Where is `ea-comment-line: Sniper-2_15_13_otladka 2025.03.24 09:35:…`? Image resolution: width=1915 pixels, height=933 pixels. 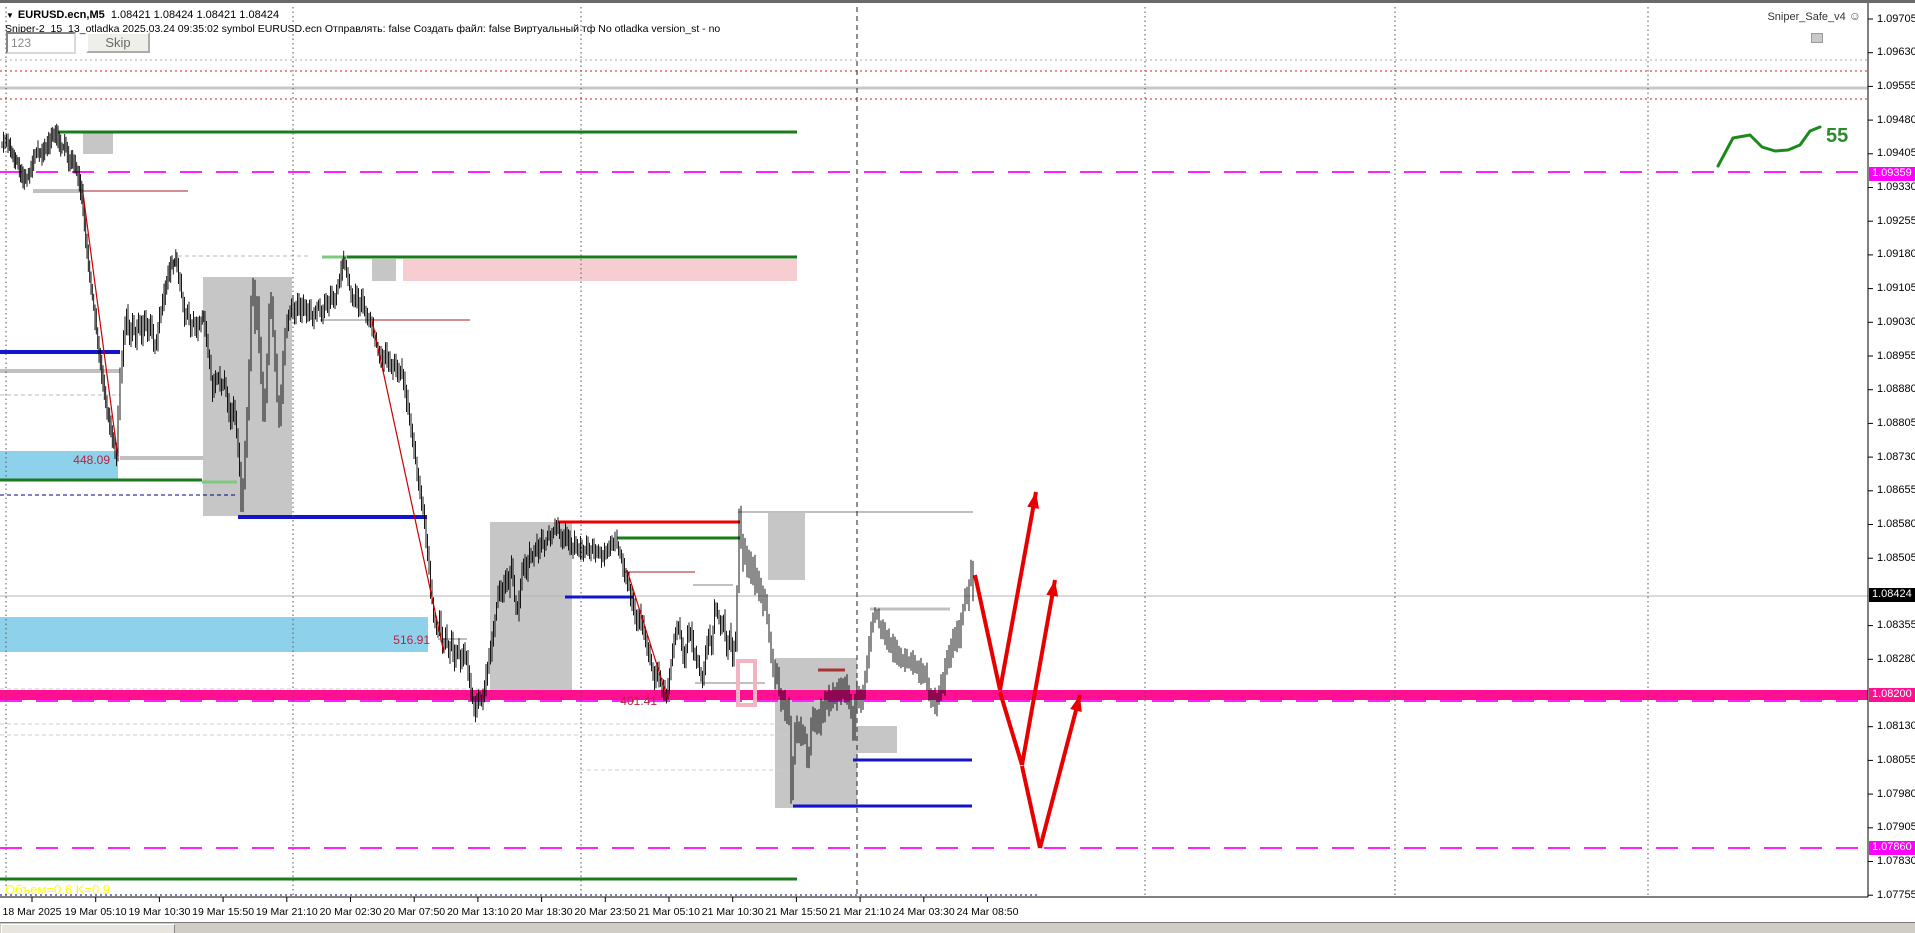
ea-comment-line: Sniper-2_15_13_otladka 2025.03.24 09:35:… is located at coordinates (363, 29).